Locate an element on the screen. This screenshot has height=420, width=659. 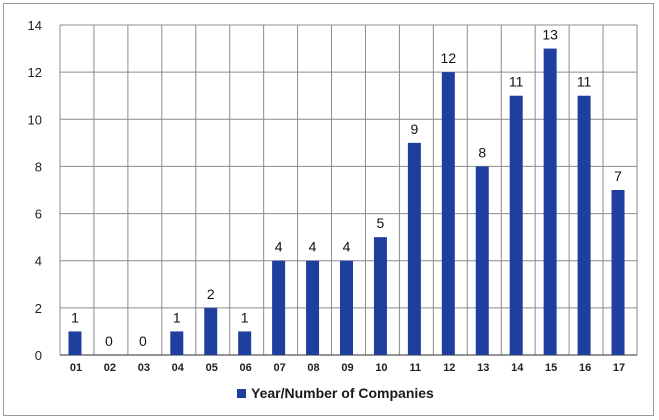
y-tick-label-3: 6 is located at coordinates (38, 214).